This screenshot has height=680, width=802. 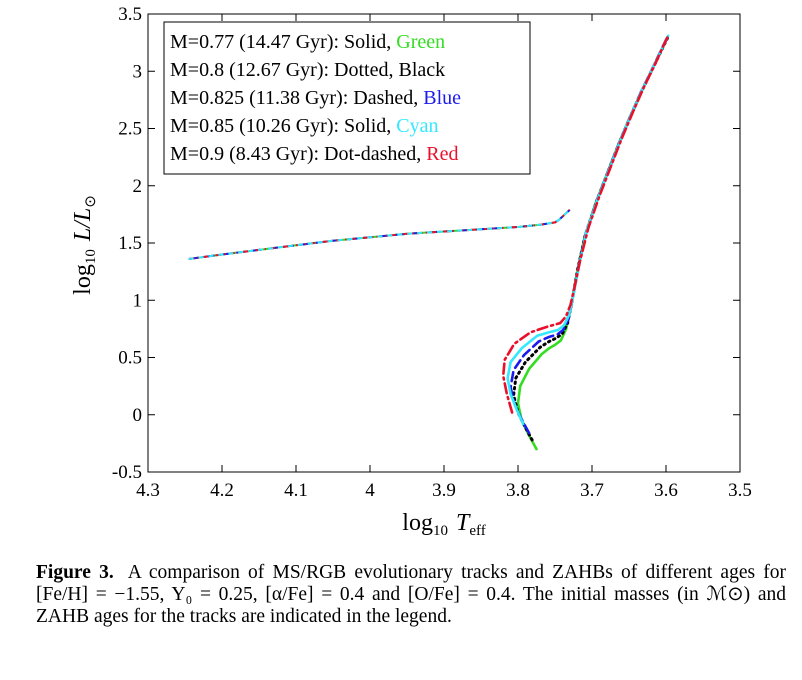 I want to click on y-tick-label-3: 1, so click(x=138, y=300).